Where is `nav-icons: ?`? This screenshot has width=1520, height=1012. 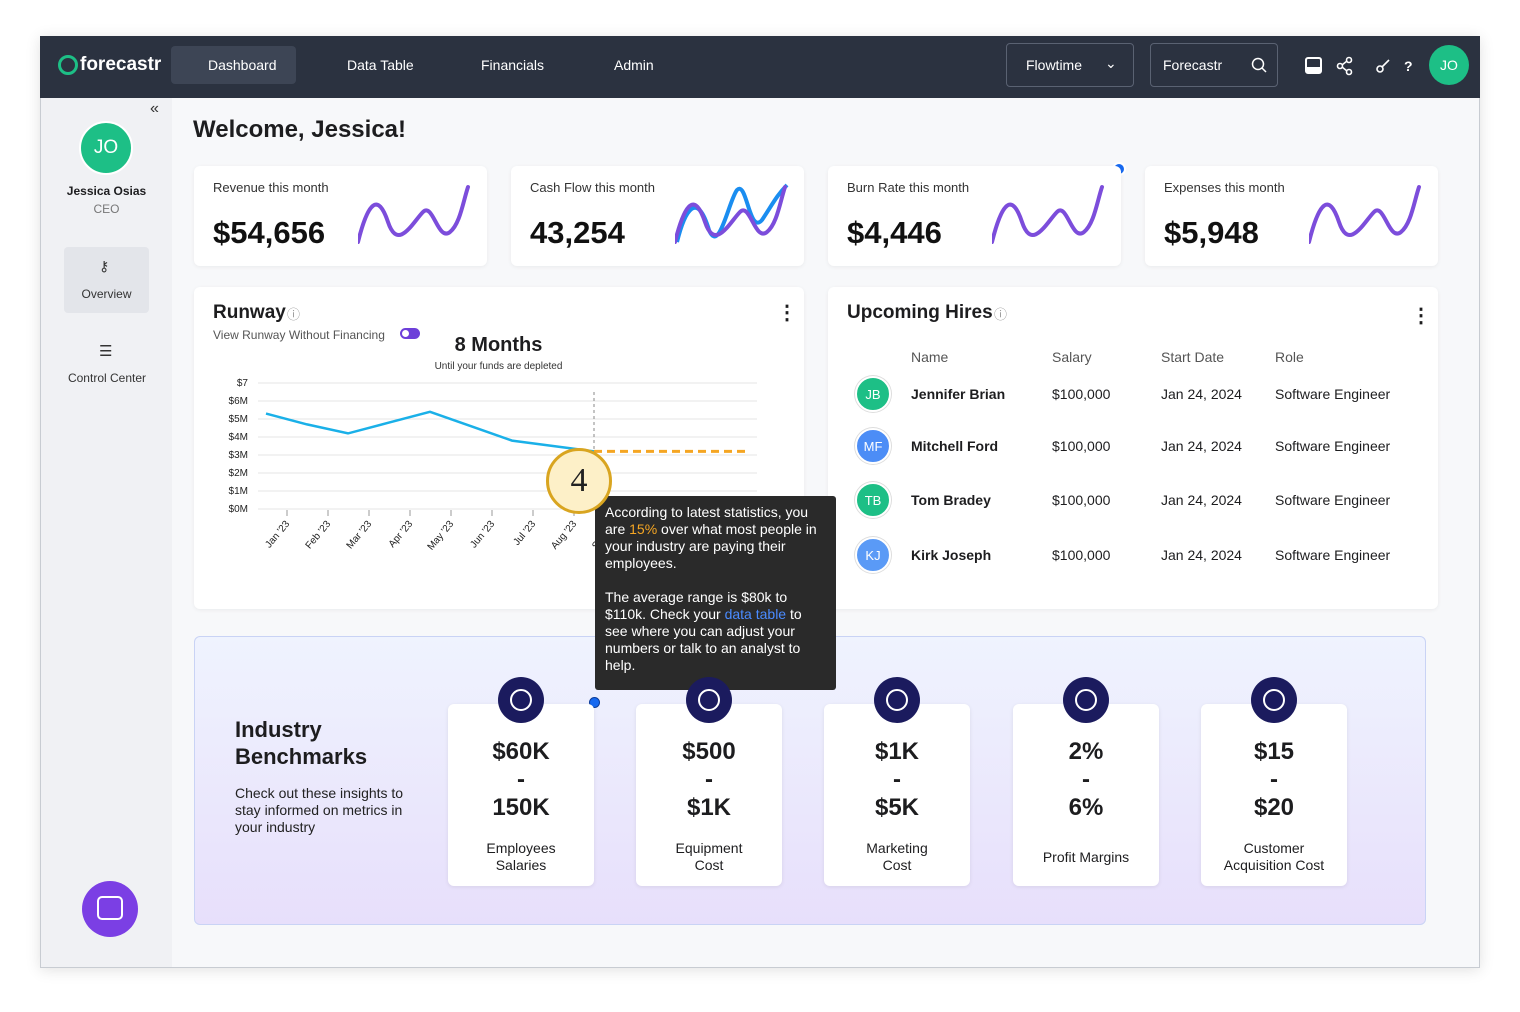 nav-icons: ? is located at coordinates (1364, 66).